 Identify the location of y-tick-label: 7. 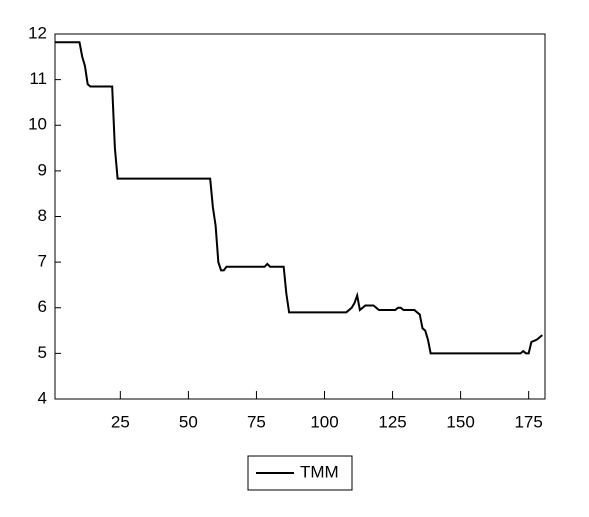
(42, 261).